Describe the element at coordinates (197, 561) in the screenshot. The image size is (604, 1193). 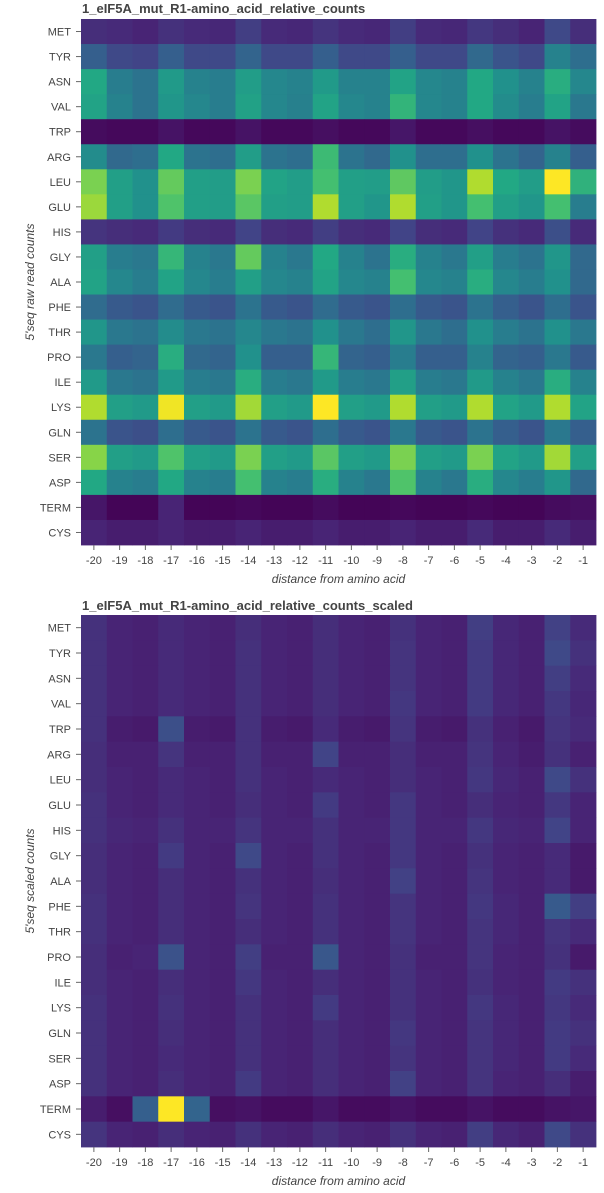
I see `x-tick-label: -16` at that location.